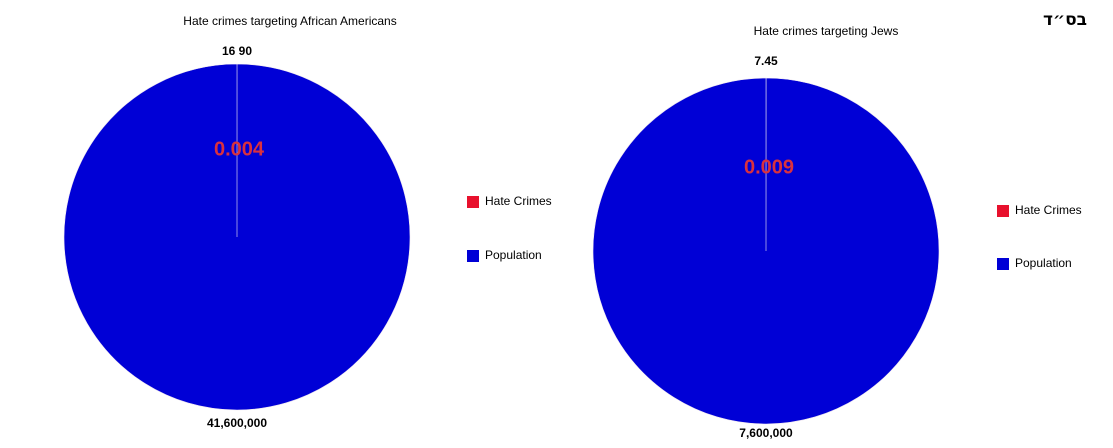  Describe the element at coordinates (766, 61) in the screenshot. I see `data-label: 7.45` at that location.